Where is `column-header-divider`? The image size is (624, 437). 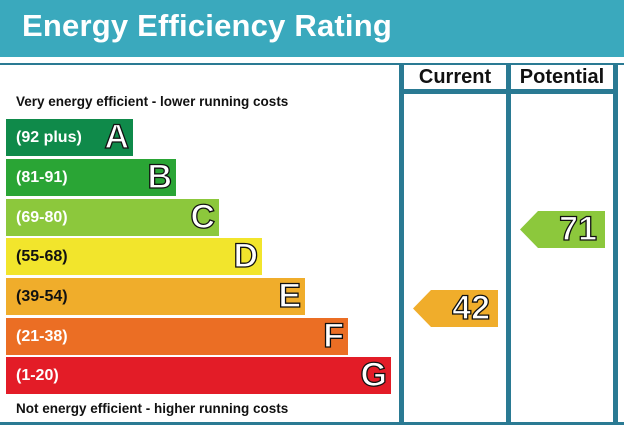
column-header-divider is located at coordinates (508, 91).